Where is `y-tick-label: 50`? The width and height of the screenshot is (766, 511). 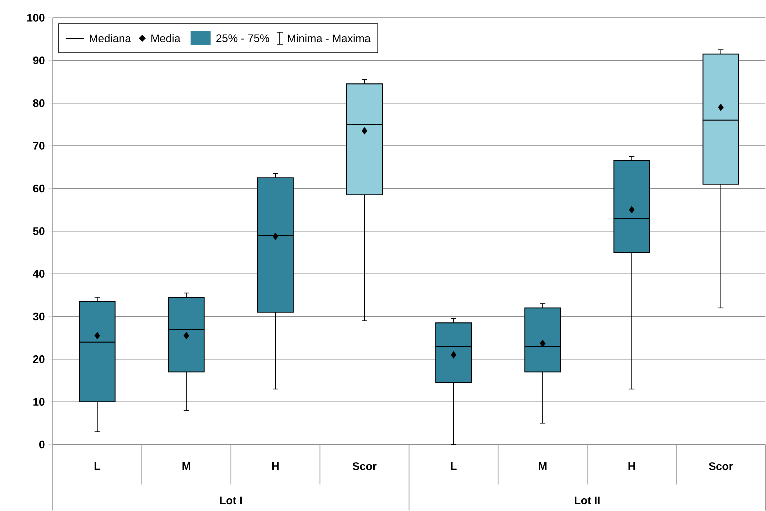 y-tick-label: 50 is located at coordinates (39, 231).